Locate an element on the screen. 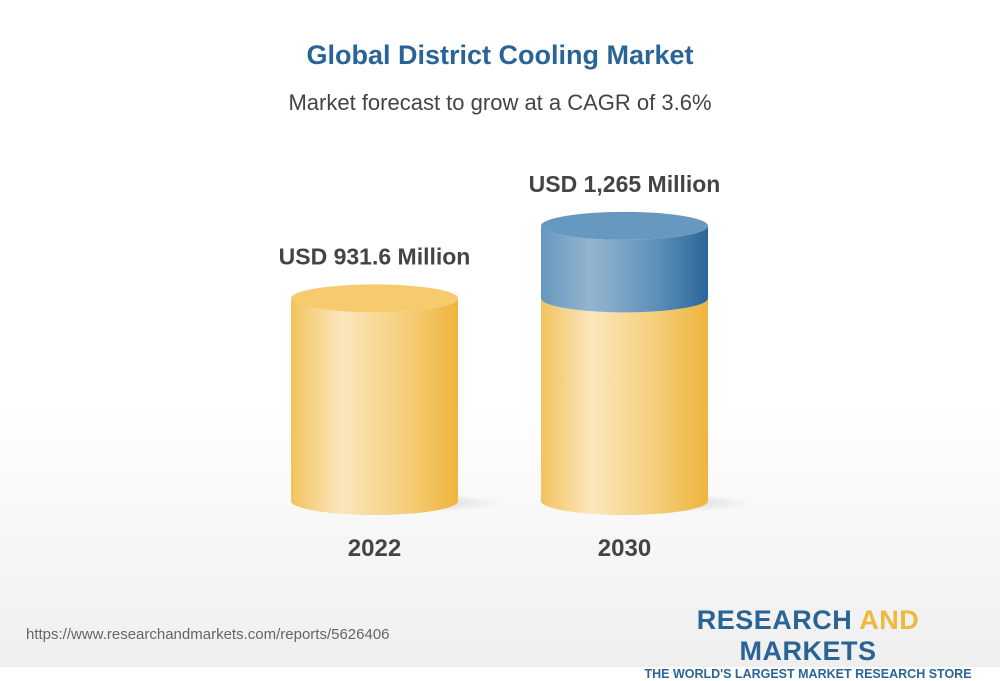  chart-title: Global District Cooling Market is located at coordinates (500, 55).